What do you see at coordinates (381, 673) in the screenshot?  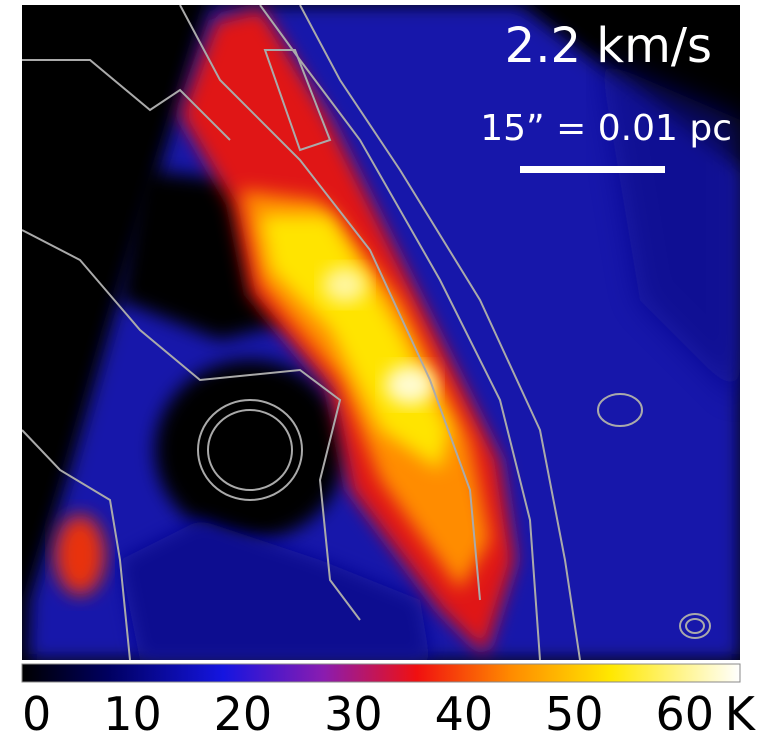 I see `colorbar` at bounding box center [381, 673].